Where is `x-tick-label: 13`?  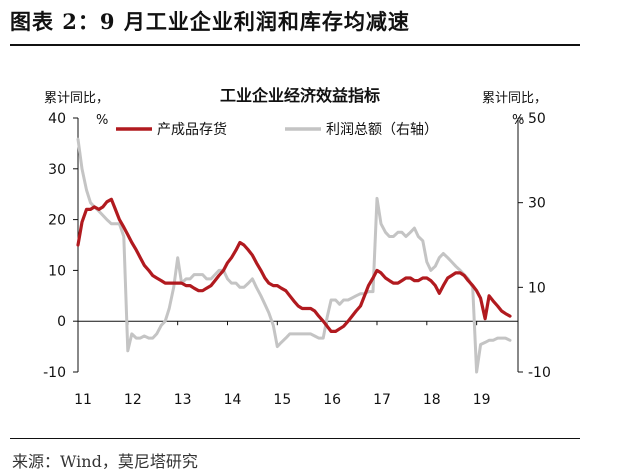
x-tick-label: 13 is located at coordinates (183, 400).